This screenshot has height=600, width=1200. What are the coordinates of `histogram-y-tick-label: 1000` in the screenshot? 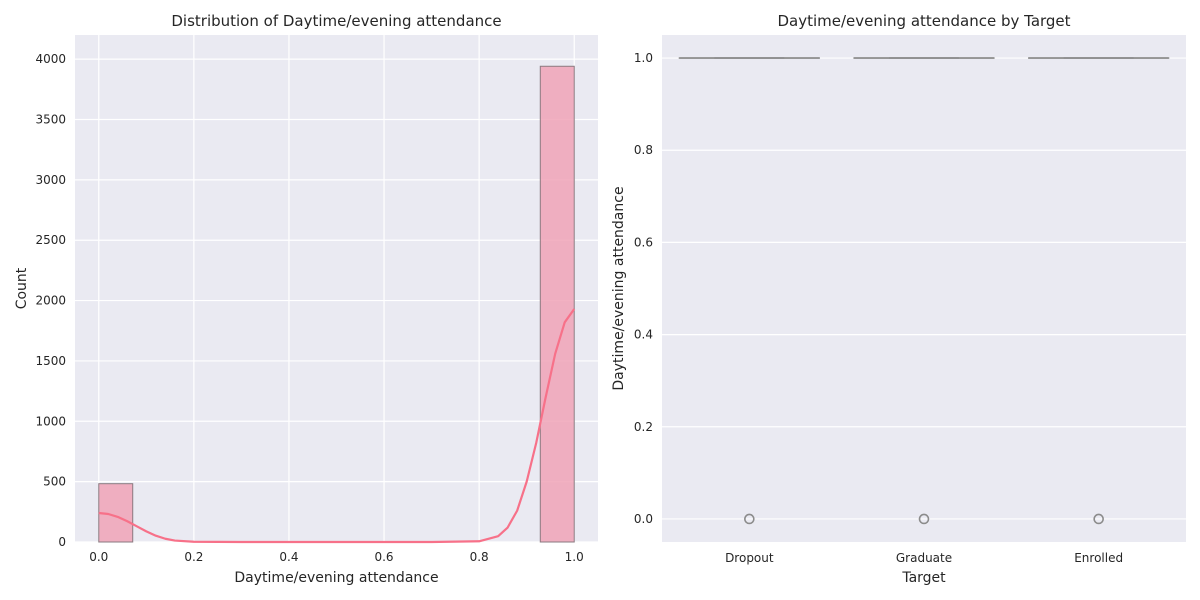 It's located at (50, 421).